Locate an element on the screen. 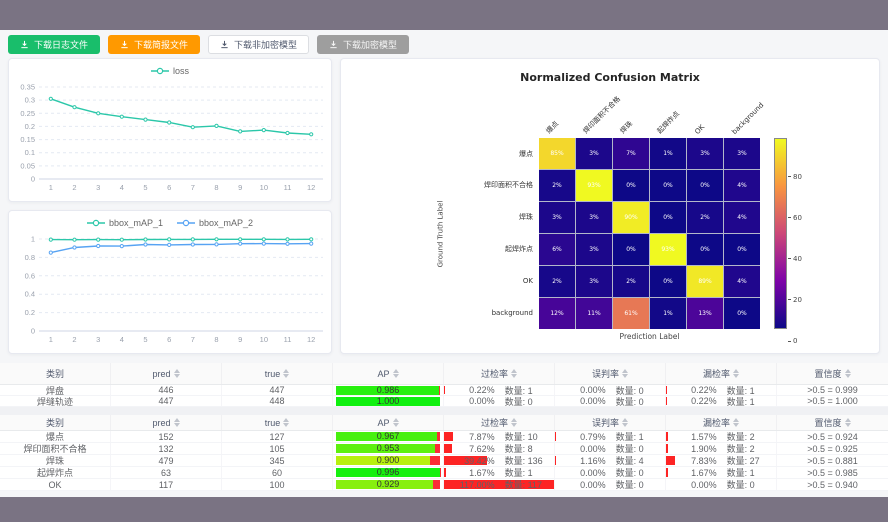  matrix-cell: 11% is located at coordinates (594, 313).